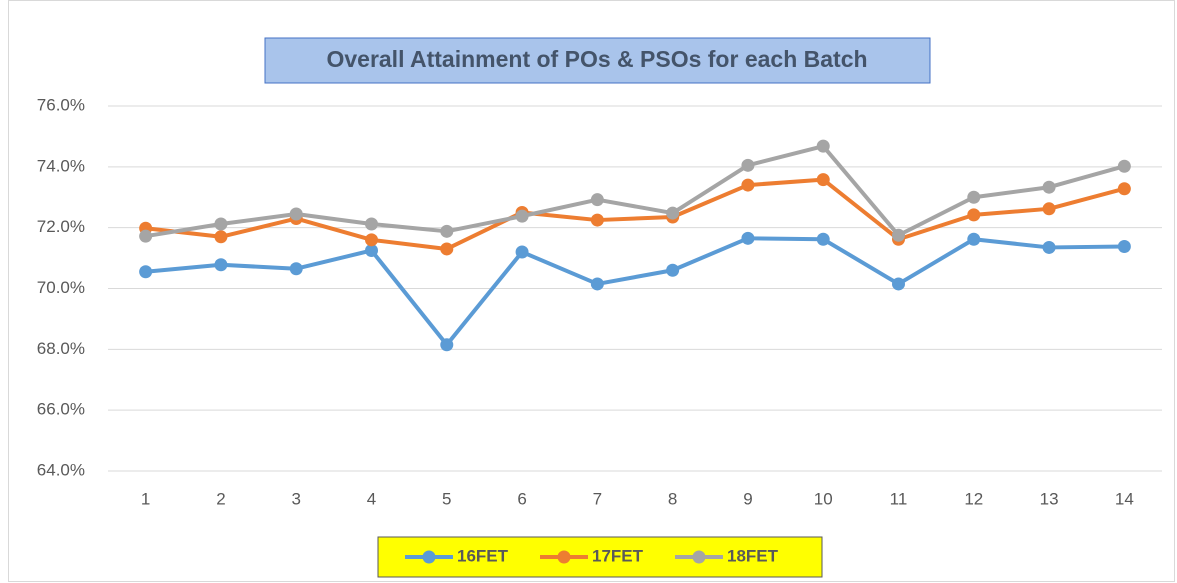 The image size is (1177, 583). I want to click on legend-label: 16FET, so click(483, 555).